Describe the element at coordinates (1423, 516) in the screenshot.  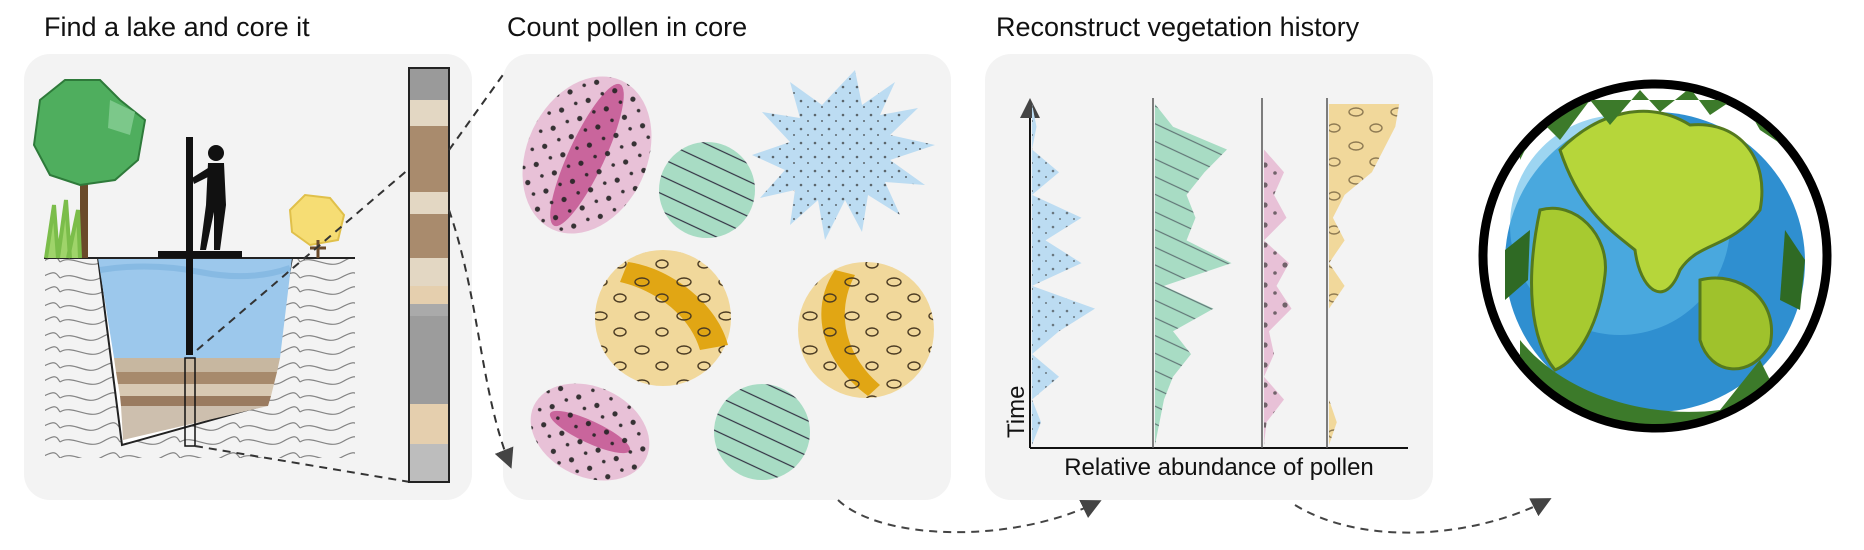
I see `arrow-panel3-to-globe` at that location.